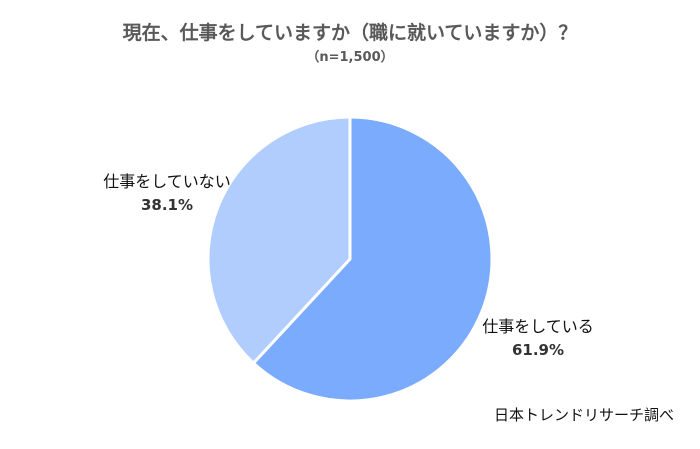 The width and height of the screenshot is (700, 449). What do you see at coordinates (167, 181) in the screenshot?
I see `slice-label-not-working-name: 仕事をしていない` at bounding box center [167, 181].